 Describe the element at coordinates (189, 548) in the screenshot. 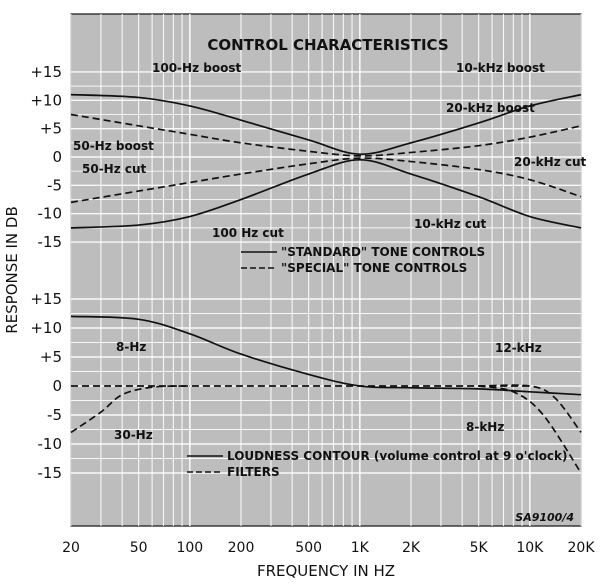

I see `x-tick-label: 100` at that location.